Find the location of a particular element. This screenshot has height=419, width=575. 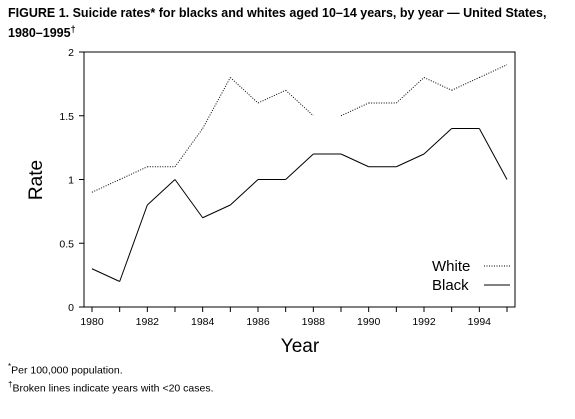

y-axis-label: Rate is located at coordinates (36, 180).